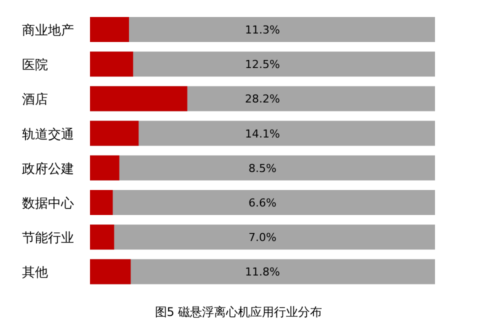 Image resolution: width=477 pixels, height=331 pixels. Describe the element at coordinates (262, 237) in the screenshot. I see `data-label: 7.0%` at that location.